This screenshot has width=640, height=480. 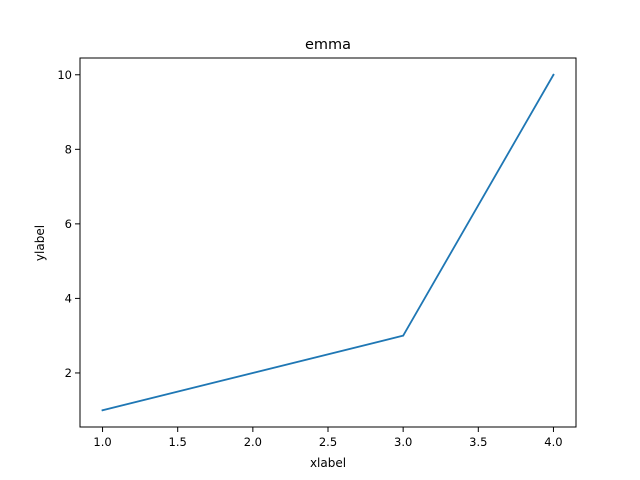 I want to click on y-axis-ticks: 2 4 6 8 10, so click(x=68, y=224).